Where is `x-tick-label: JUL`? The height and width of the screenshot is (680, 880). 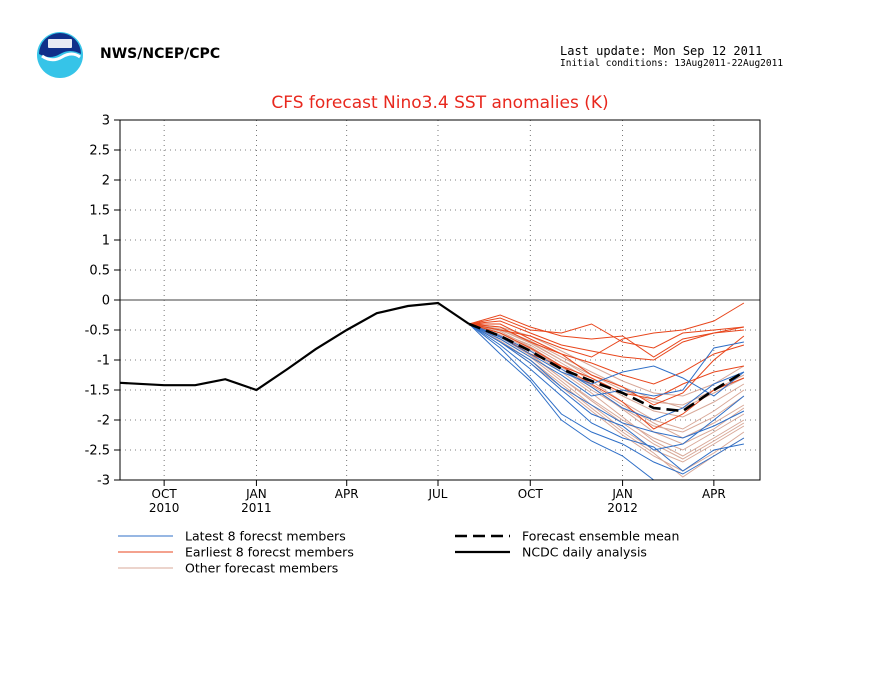
x-tick-label: JUL is located at coordinates (437, 494).